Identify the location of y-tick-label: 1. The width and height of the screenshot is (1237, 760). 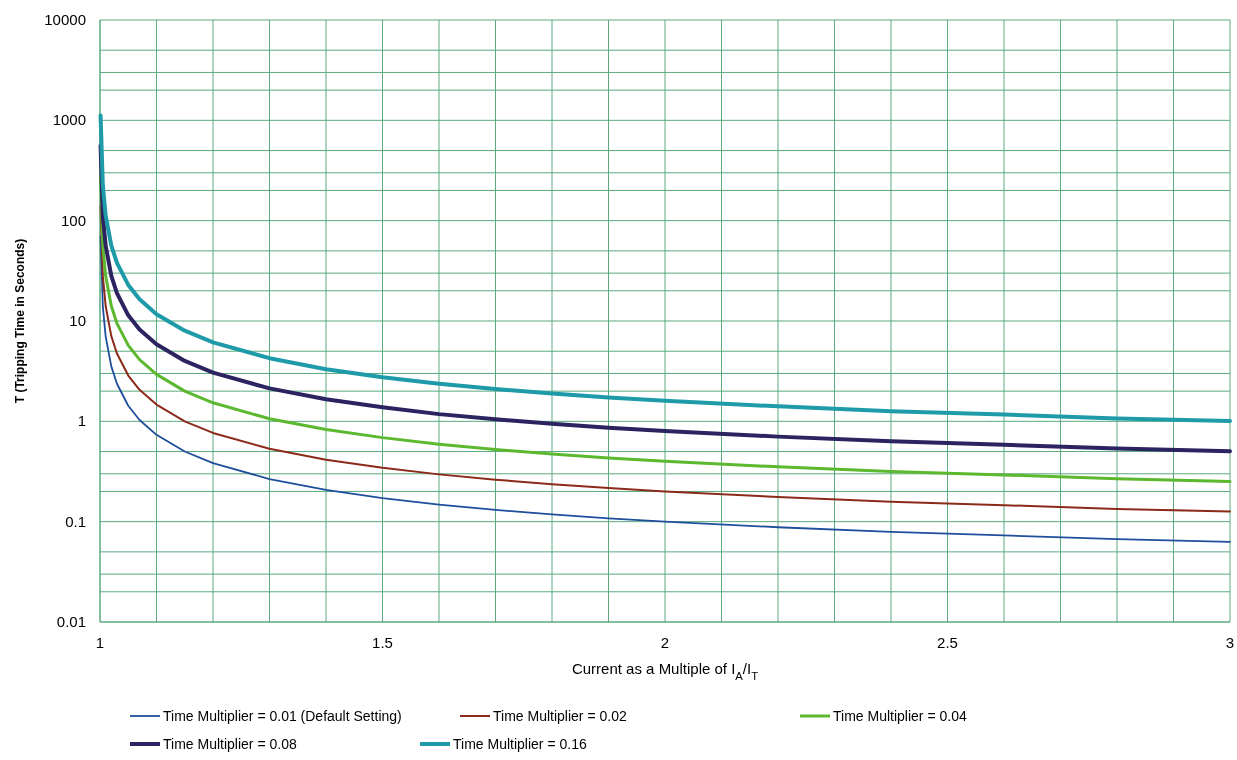
(81, 421).